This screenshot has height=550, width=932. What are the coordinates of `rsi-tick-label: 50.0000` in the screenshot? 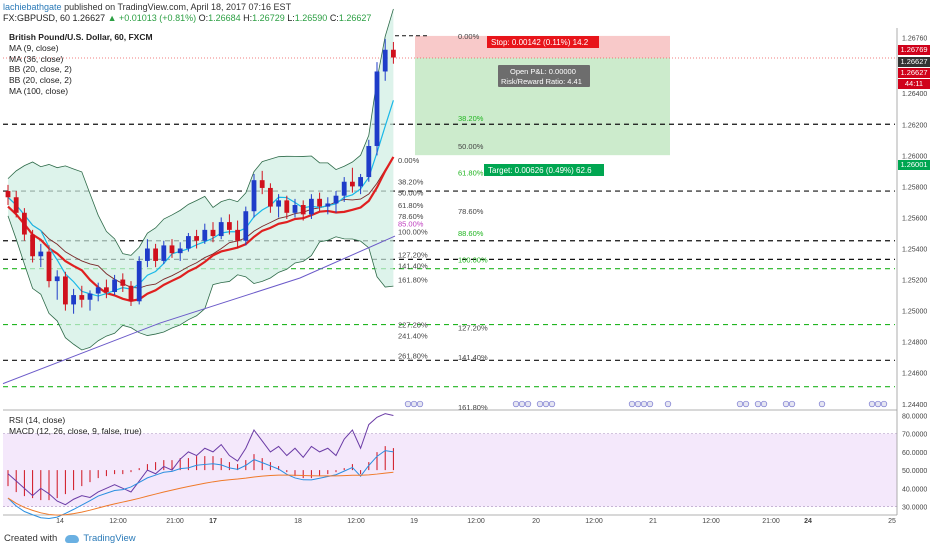 It's located at (914, 471).